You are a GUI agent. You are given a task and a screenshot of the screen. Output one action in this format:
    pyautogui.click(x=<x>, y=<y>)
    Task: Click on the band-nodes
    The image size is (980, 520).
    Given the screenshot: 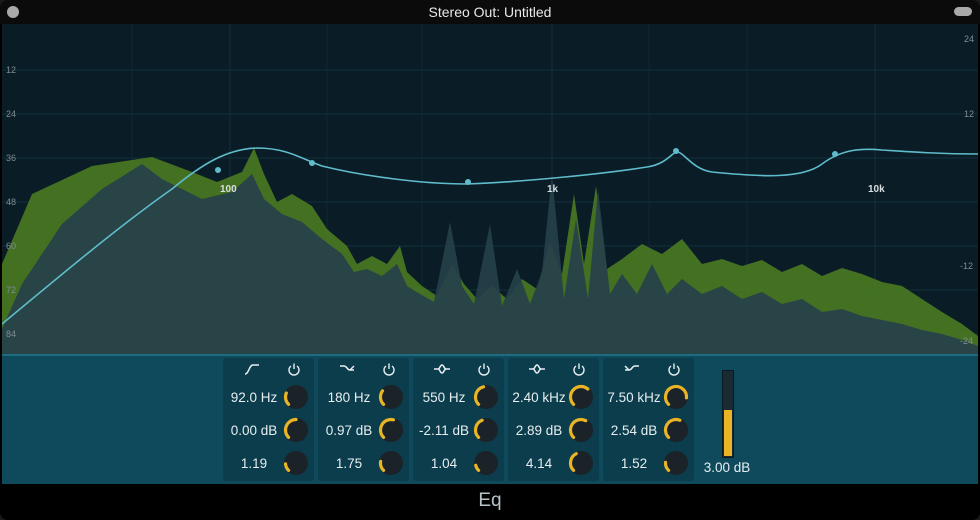 What is the action you would take?
    pyautogui.click(x=526, y=166)
    